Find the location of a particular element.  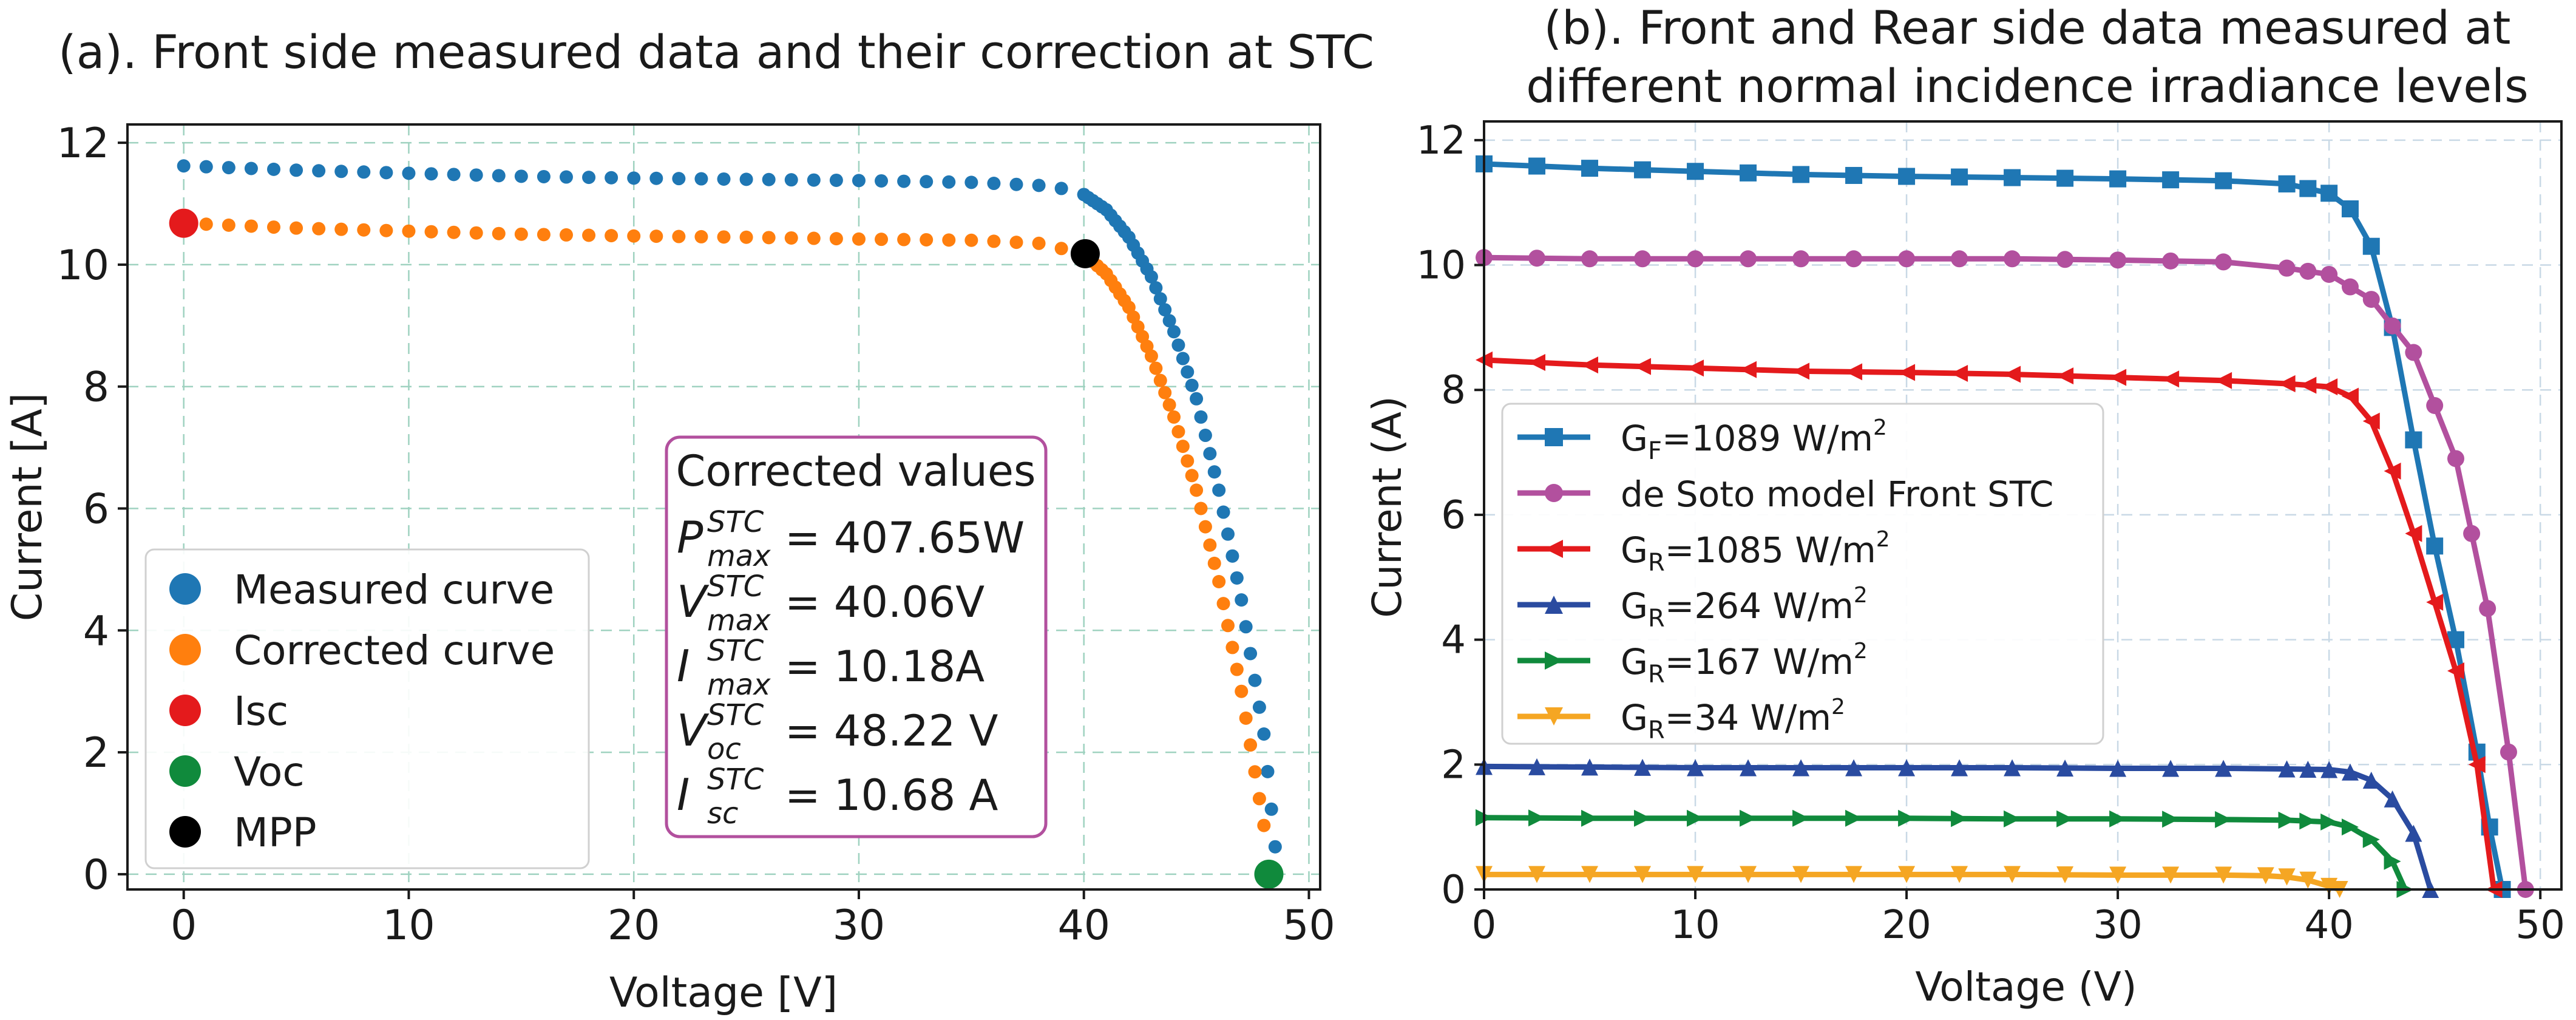

legend-label: Isc is located at coordinates (261, 711).